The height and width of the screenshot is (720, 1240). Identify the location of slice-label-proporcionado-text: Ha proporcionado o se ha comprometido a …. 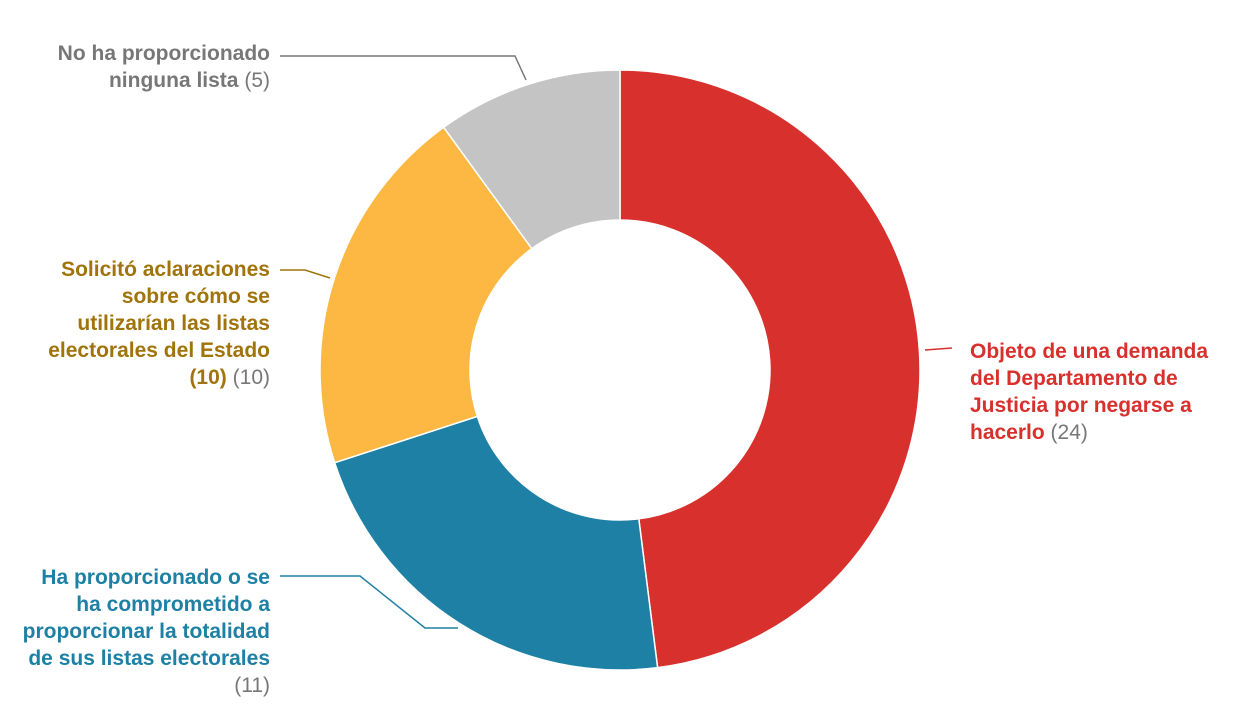
(146, 618).